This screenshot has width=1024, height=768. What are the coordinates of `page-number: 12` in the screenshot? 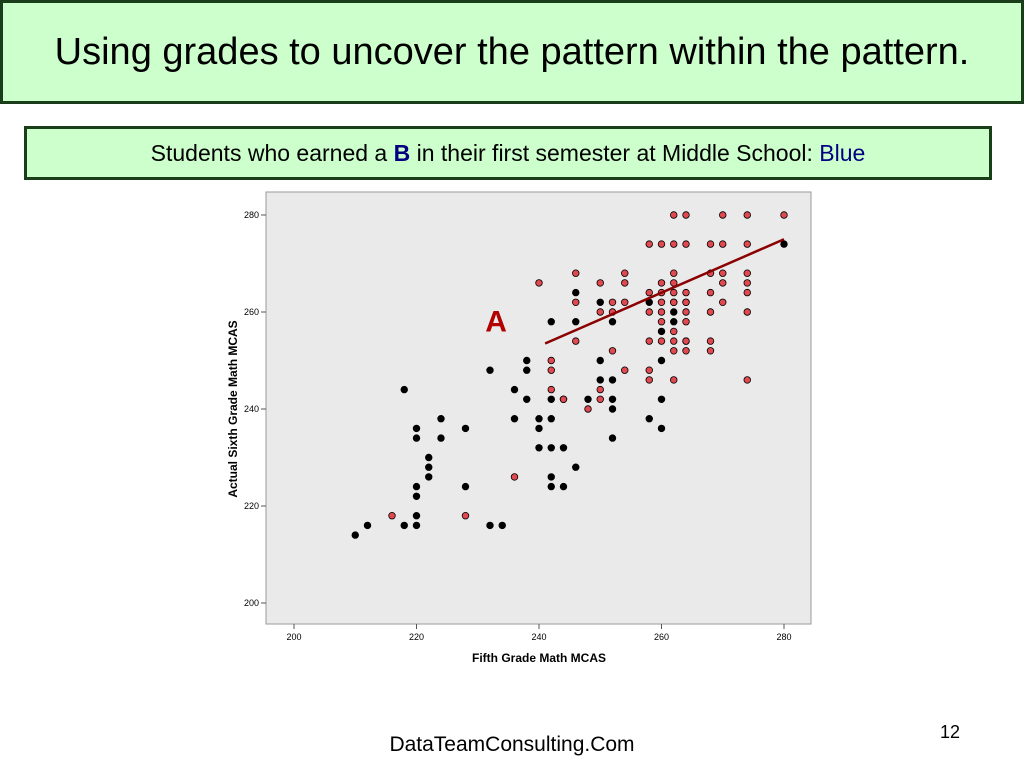 It's located at (950, 732).